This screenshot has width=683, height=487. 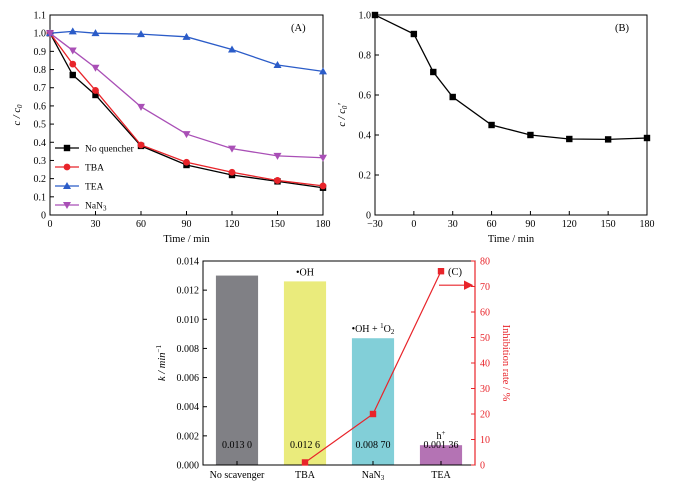 I want to click on x-category-label: NaN3, so click(x=373, y=476).